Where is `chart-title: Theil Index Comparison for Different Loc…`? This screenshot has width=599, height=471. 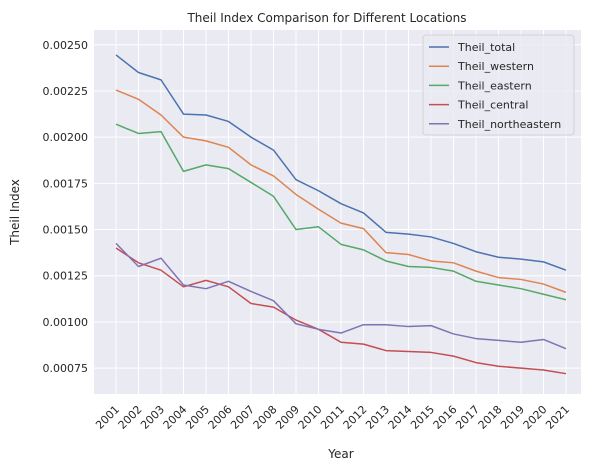
chart-title: Theil Index Comparison for Different Loc… is located at coordinates (326, 18).